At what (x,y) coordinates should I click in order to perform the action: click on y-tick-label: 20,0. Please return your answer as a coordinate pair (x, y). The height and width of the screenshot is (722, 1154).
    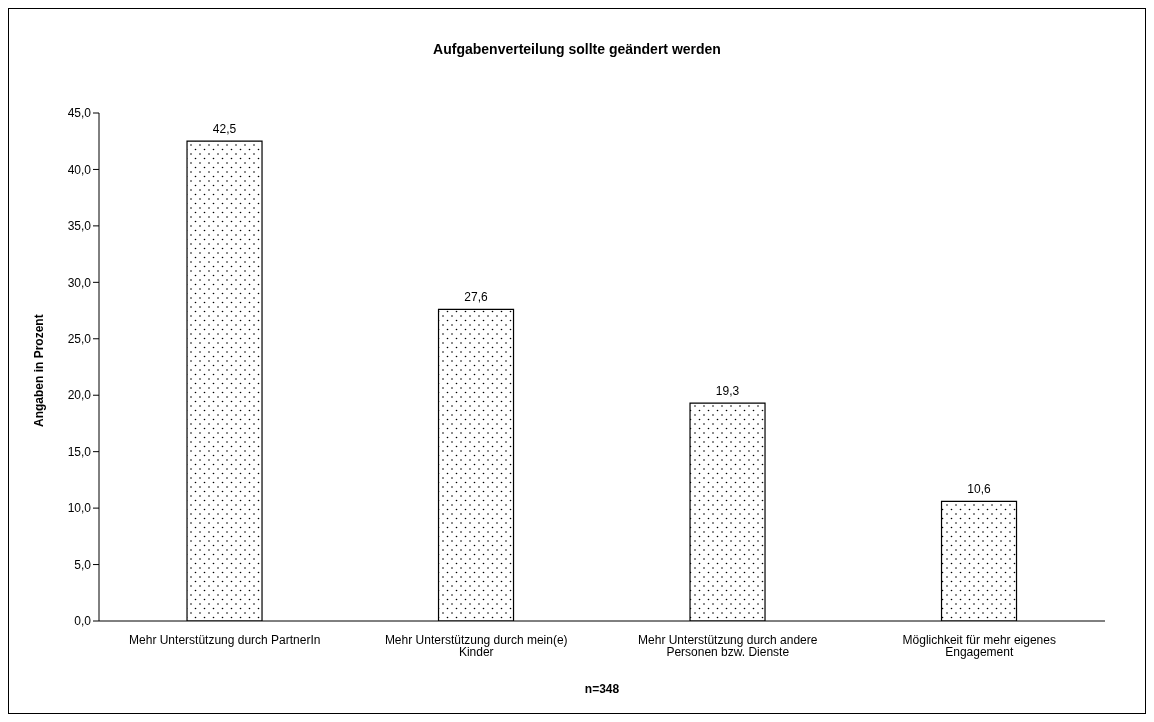
    Looking at the image, I should click on (79, 395).